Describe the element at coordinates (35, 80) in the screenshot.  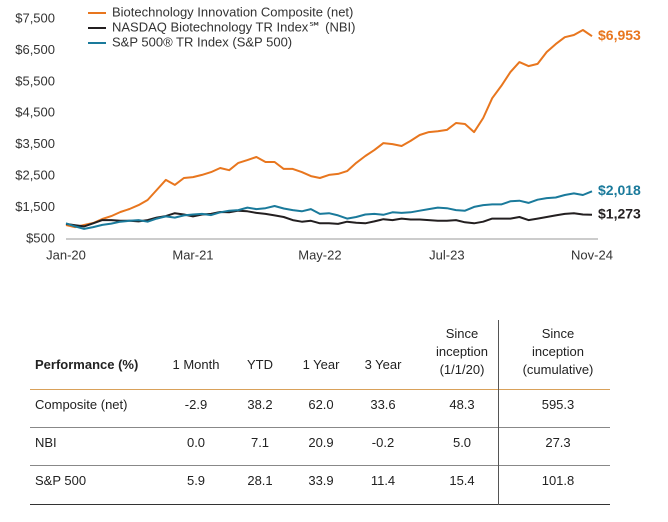
I see `y-tick-label: $5,500` at that location.